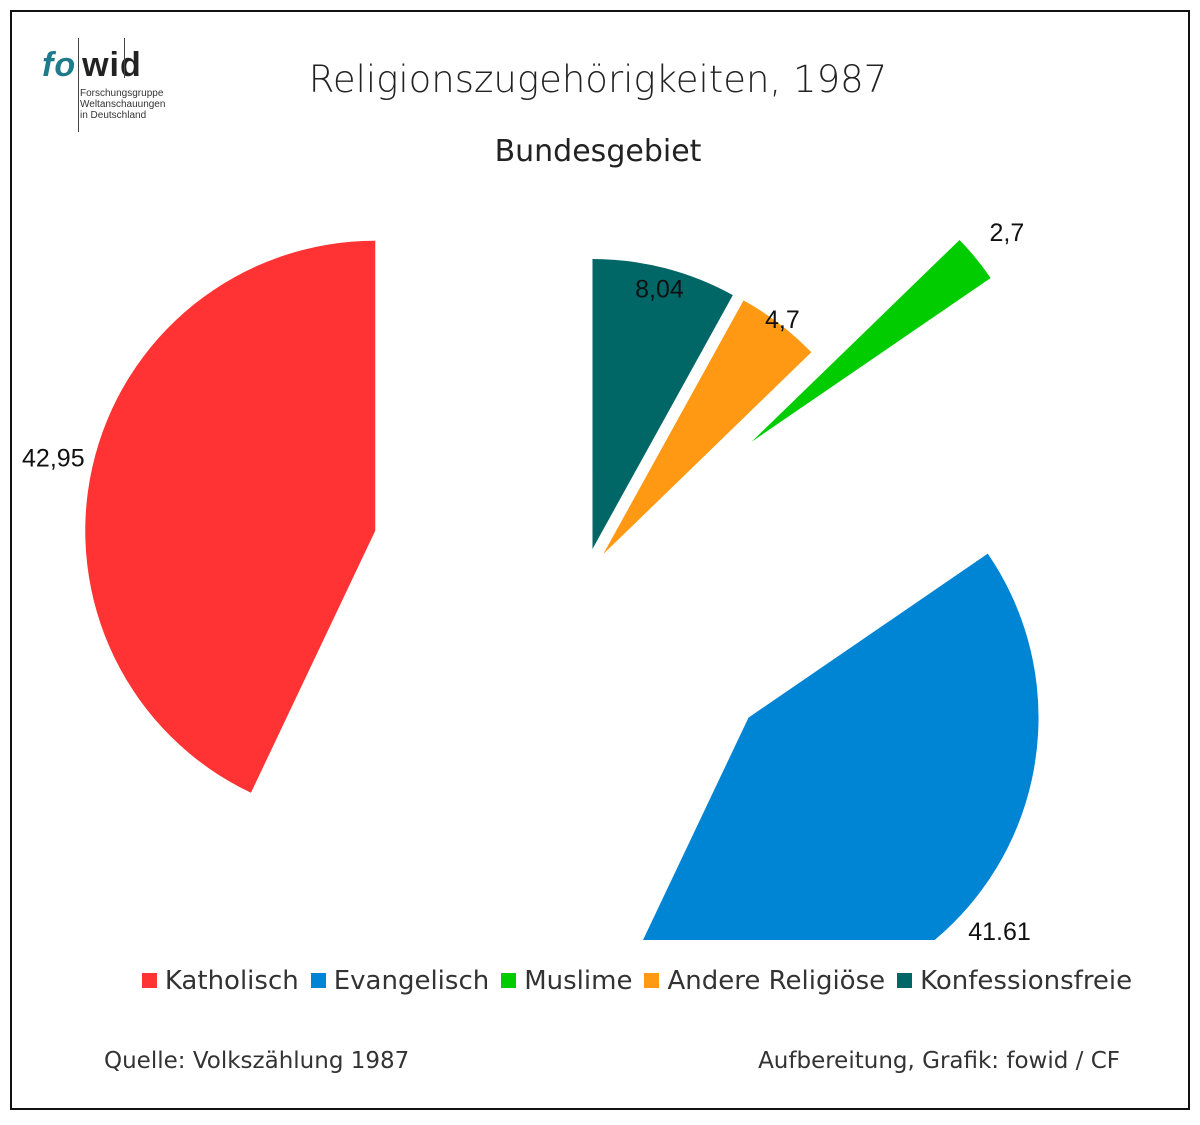  What do you see at coordinates (999, 929) in the screenshot?
I see `data-label-evangelisch: 41,61` at bounding box center [999, 929].